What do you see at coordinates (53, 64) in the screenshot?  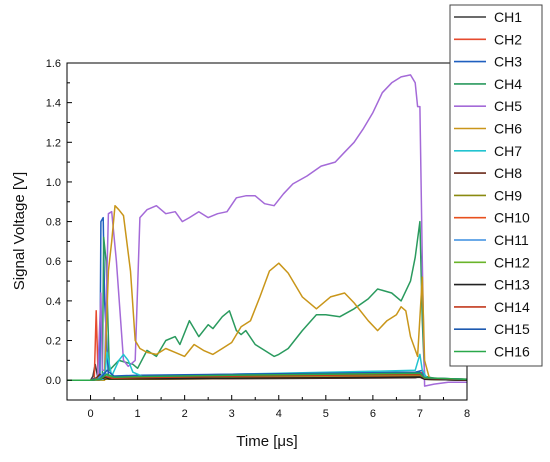 I see `y-tick-label: 1.6` at bounding box center [53, 64].